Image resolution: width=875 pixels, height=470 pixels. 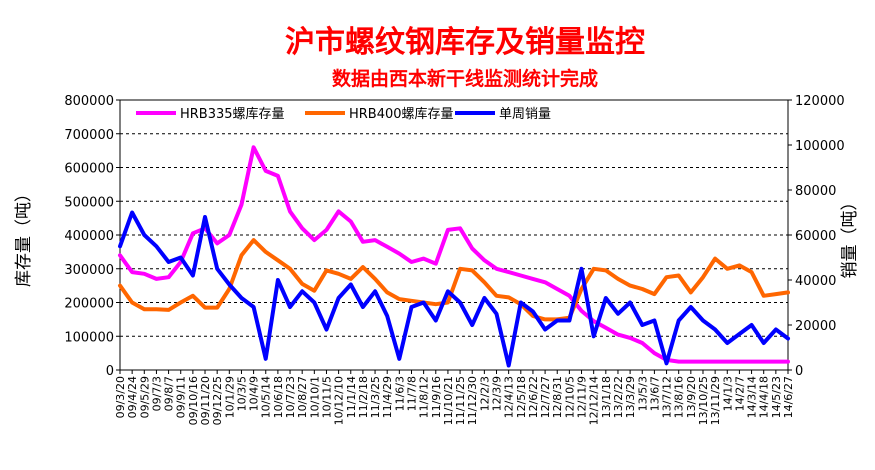 I want to click on x-tick-label: 14/3/14, so click(x=752, y=397).